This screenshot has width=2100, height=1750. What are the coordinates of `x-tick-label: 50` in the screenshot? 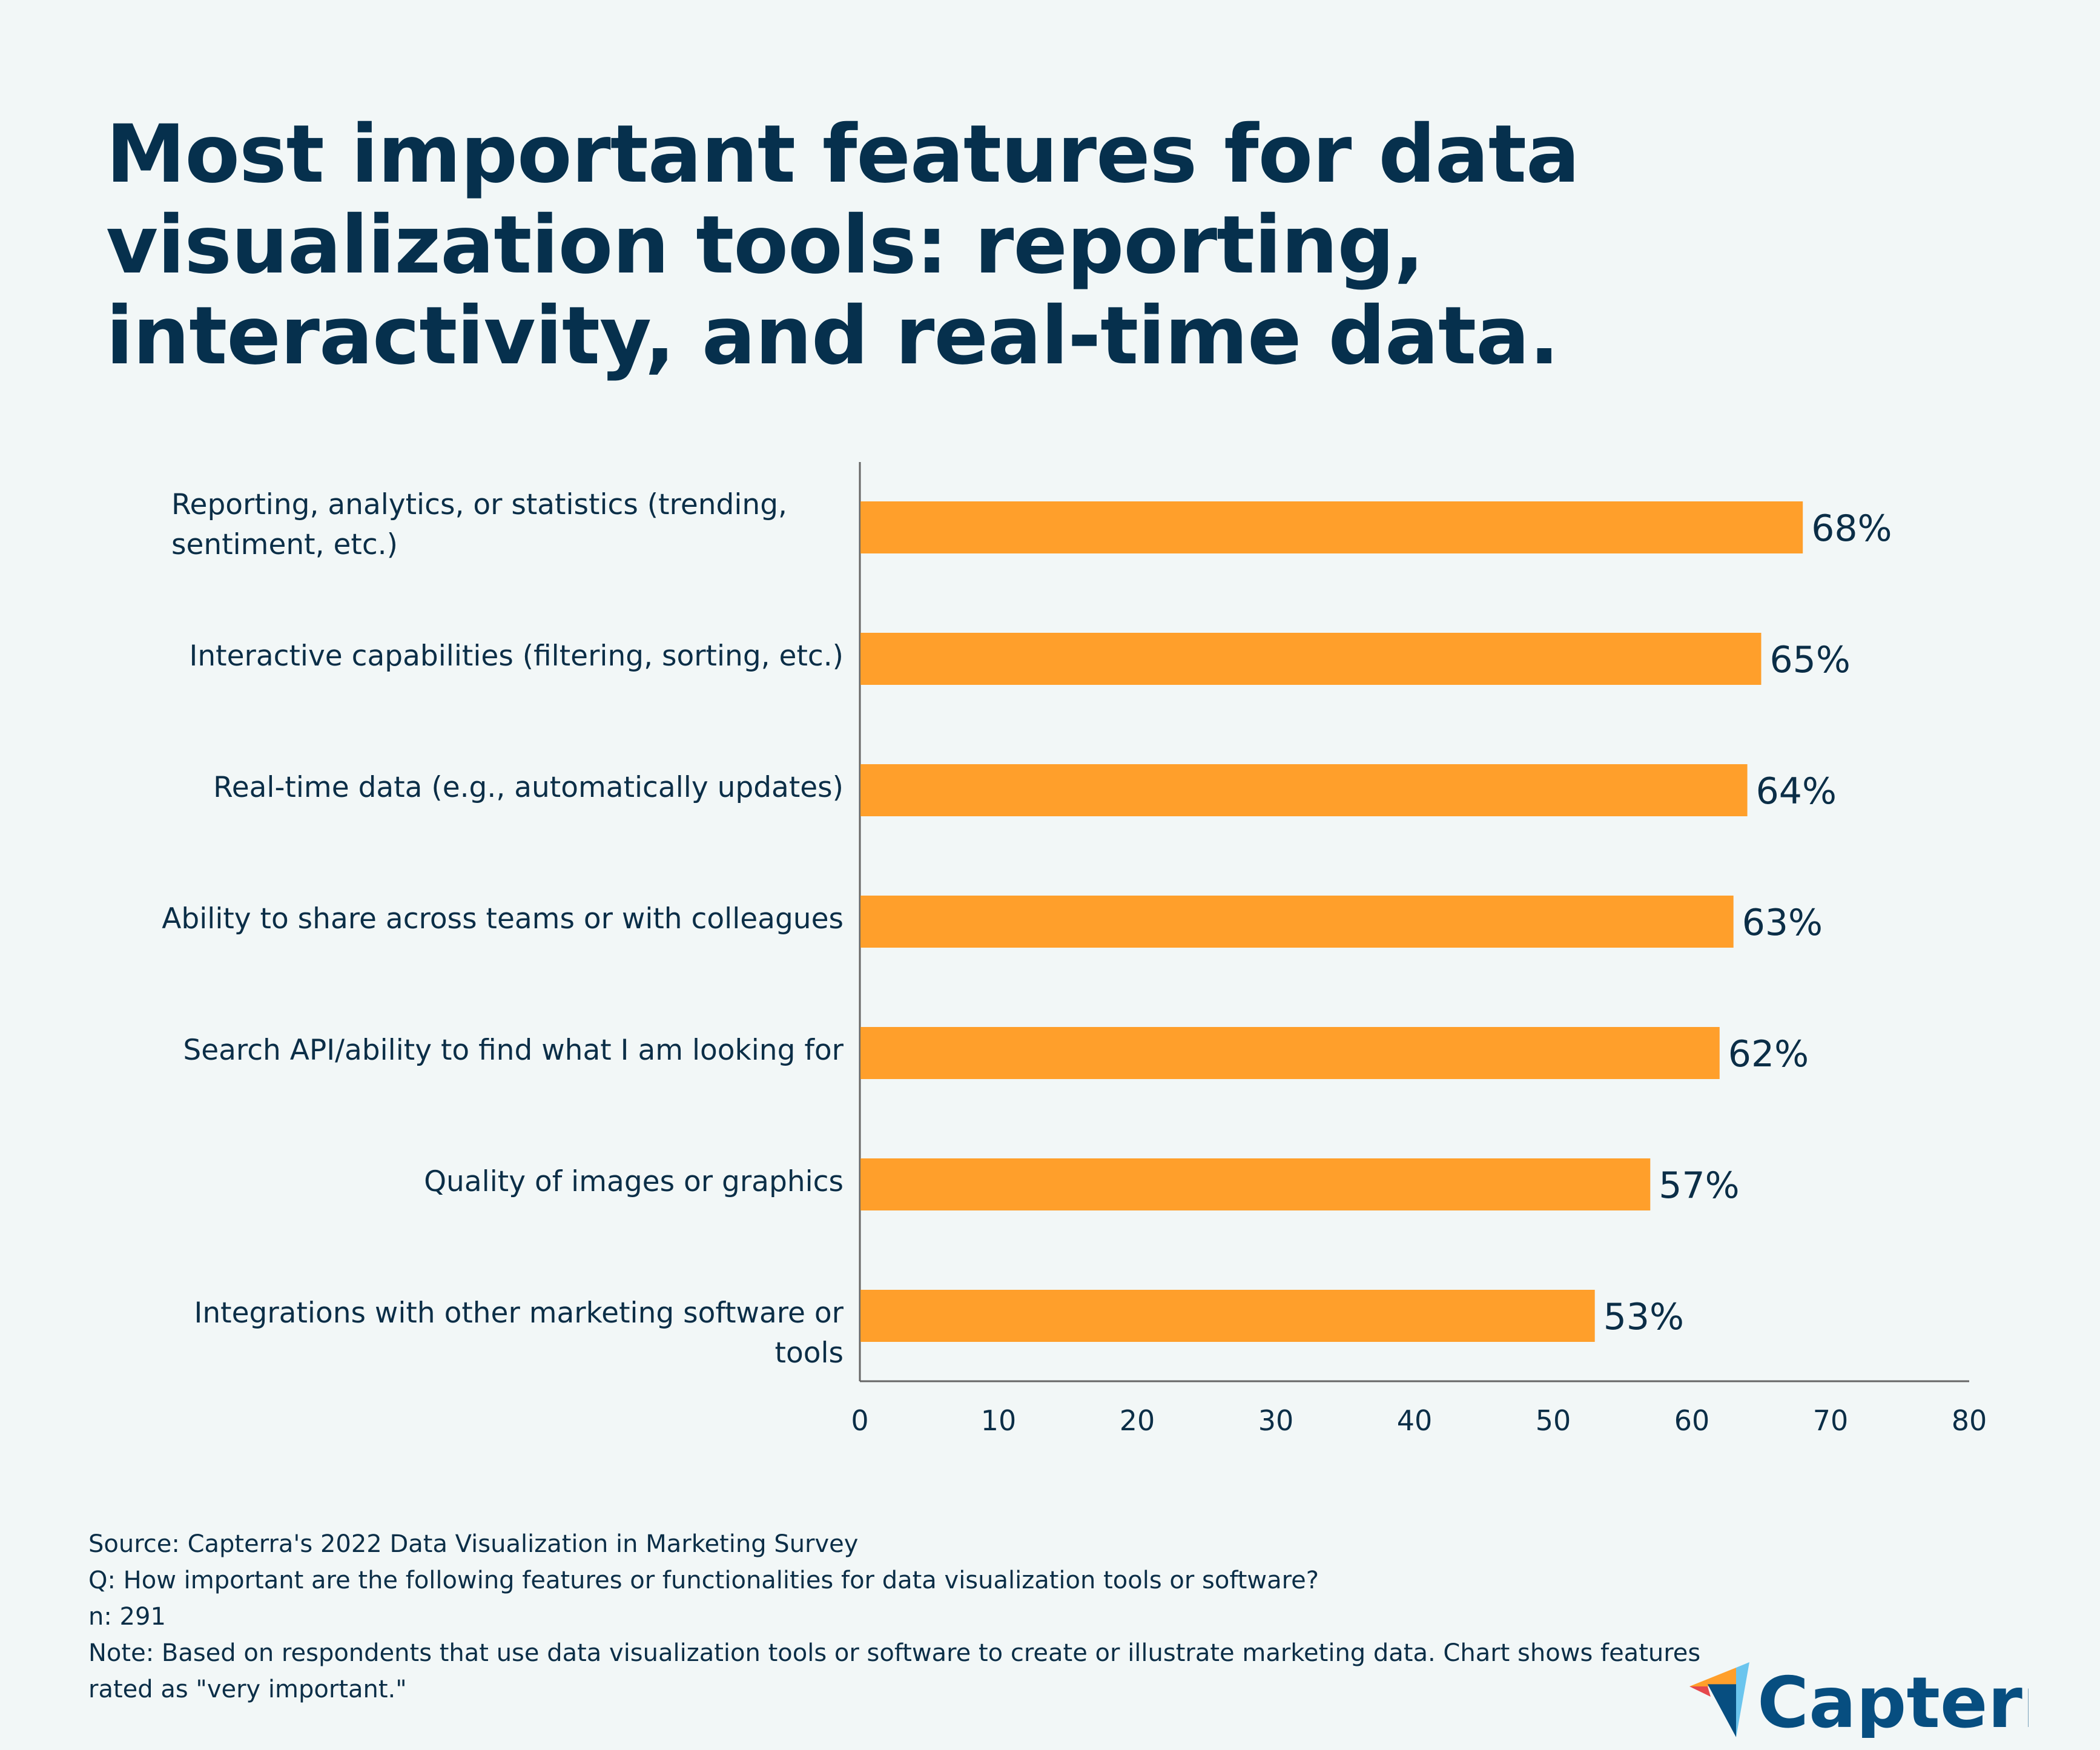 It's located at (1553, 1420).